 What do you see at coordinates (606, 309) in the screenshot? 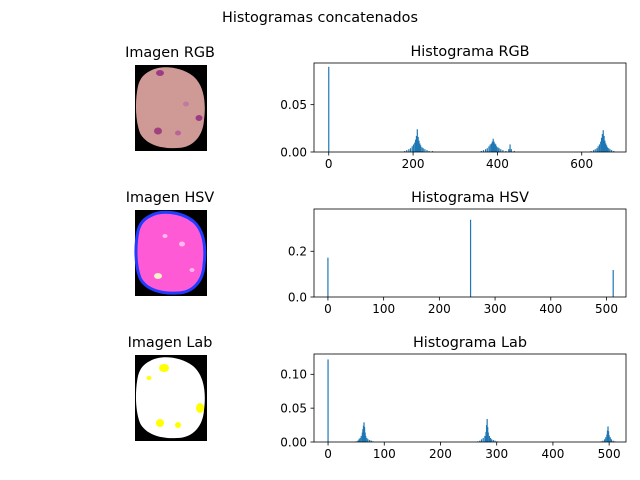
I see `x-tick-label: 500` at bounding box center [606, 309].